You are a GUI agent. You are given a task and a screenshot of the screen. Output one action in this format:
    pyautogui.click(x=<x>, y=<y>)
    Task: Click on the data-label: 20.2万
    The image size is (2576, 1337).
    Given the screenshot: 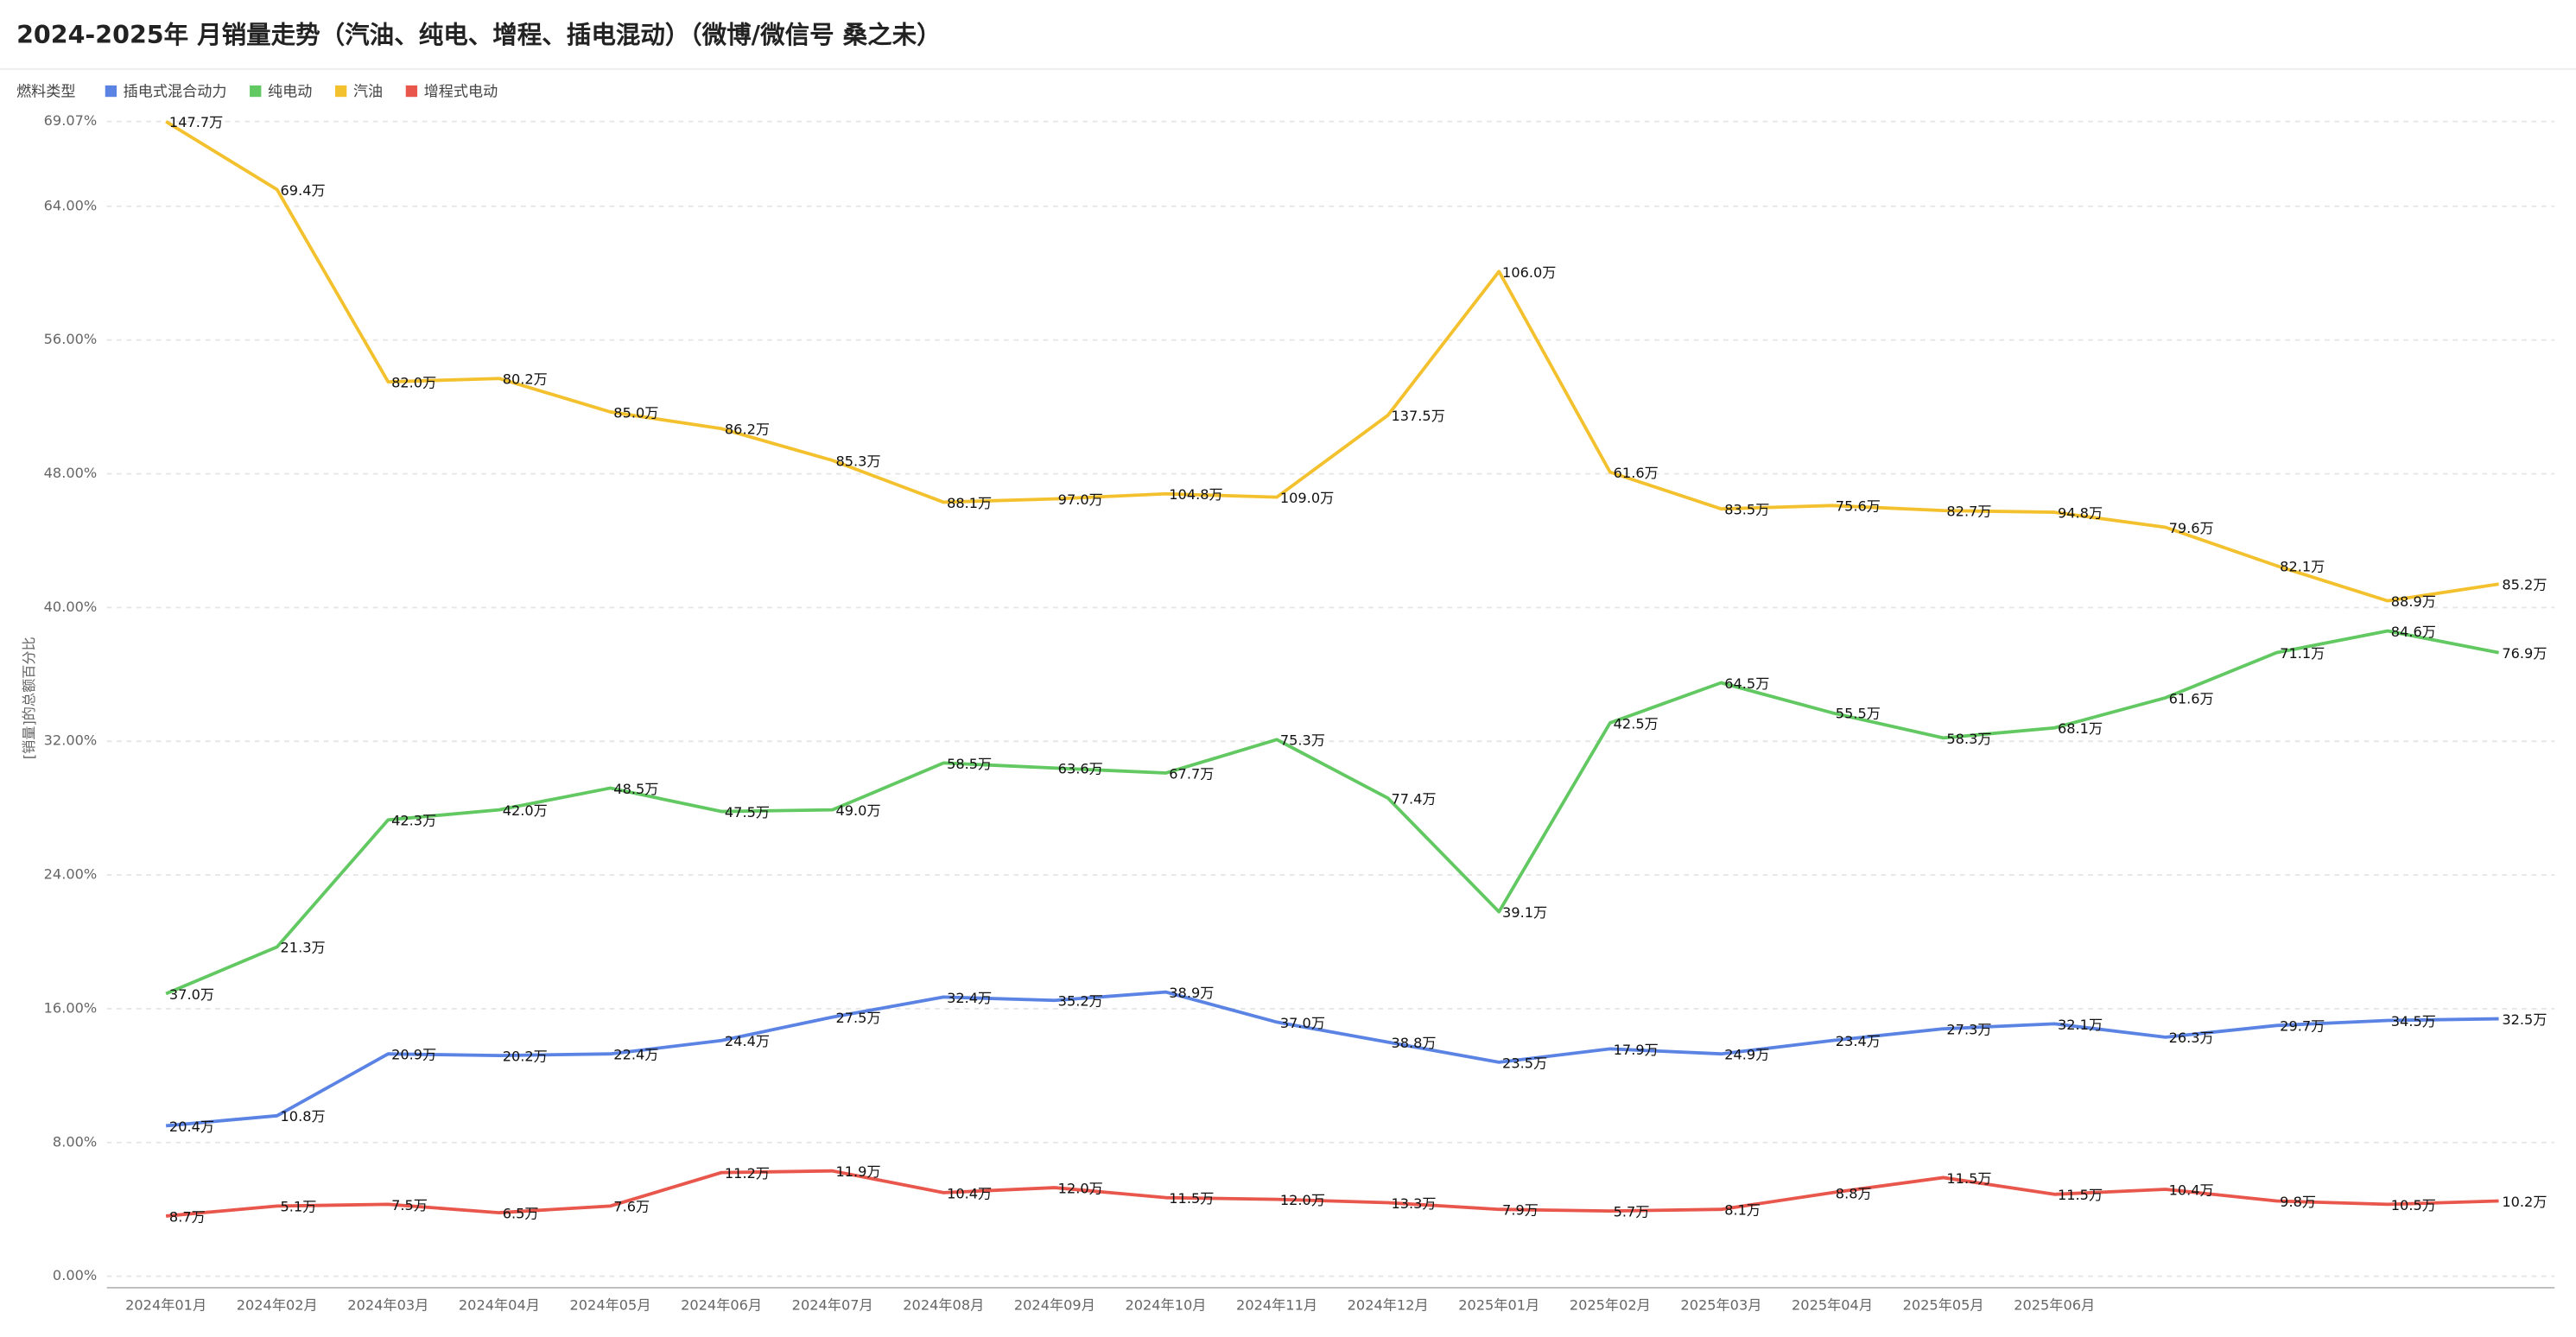 What is the action you would take?
    pyautogui.click(x=525, y=1057)
    